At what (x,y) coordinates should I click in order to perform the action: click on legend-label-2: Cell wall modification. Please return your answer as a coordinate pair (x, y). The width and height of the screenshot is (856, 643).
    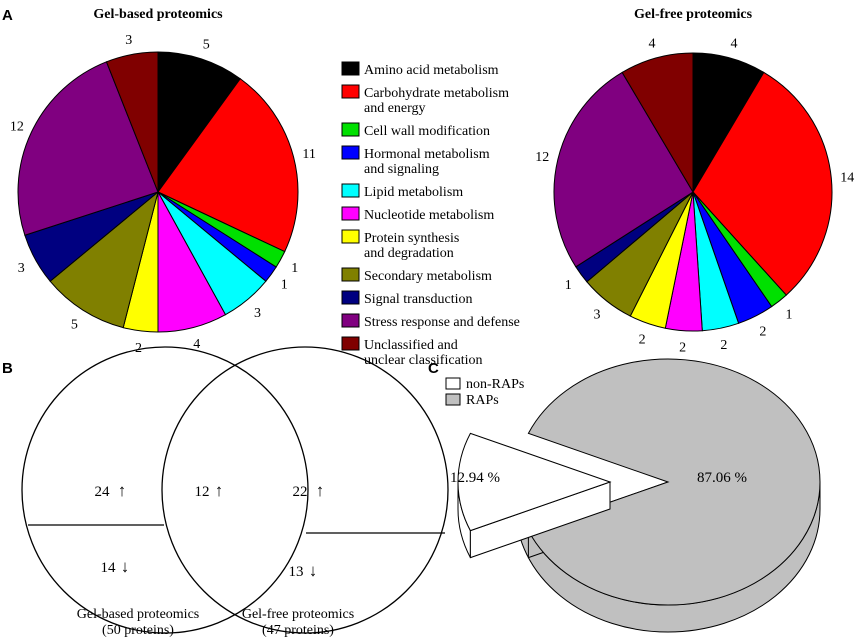
    Looking at the image, I should click on (427, 131).